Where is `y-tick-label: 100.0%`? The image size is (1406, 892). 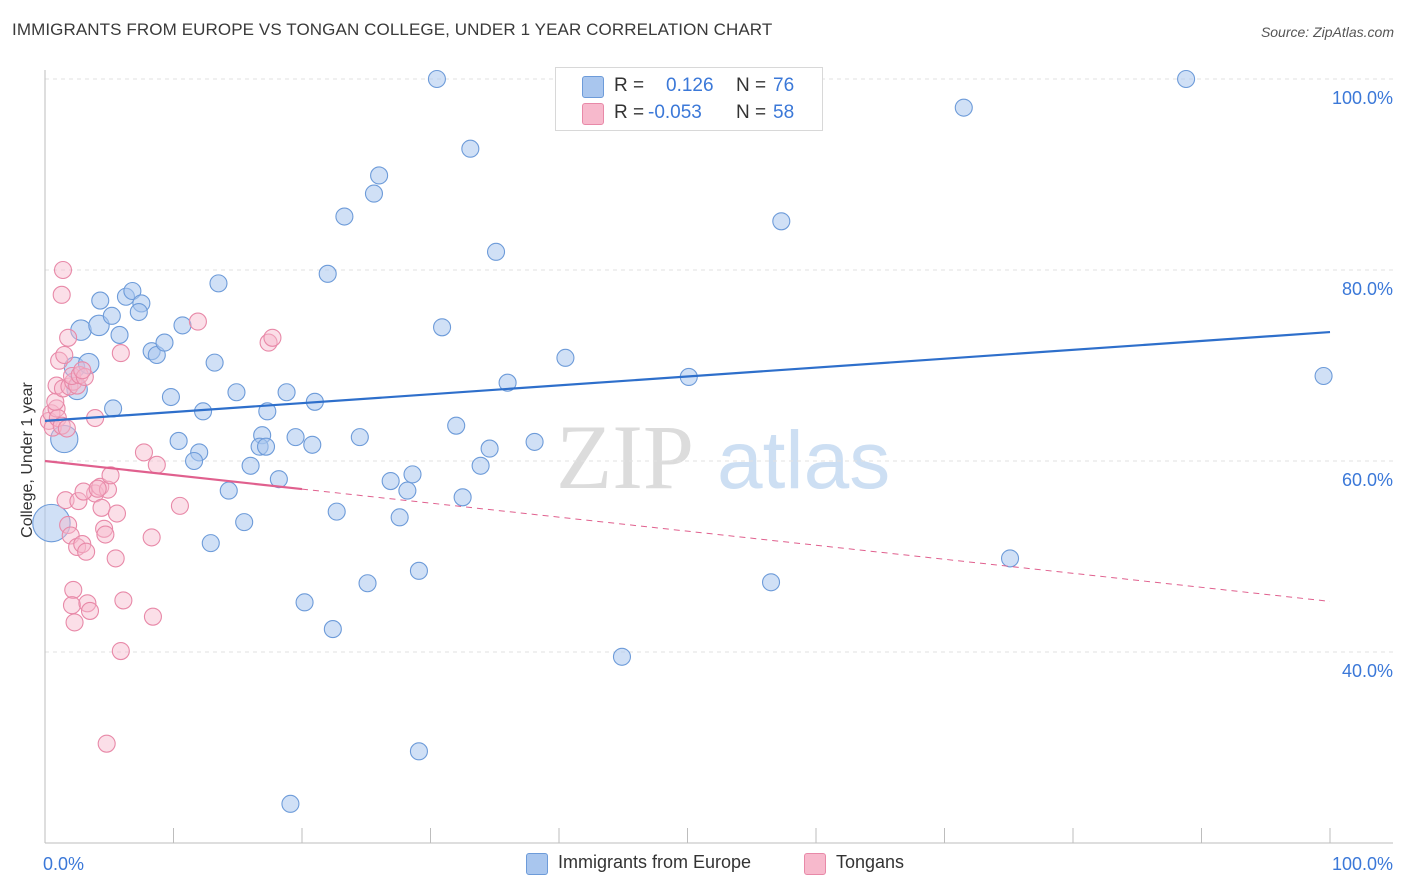 y-tick-label: 100.0% is located at coordinates (1362, 98).